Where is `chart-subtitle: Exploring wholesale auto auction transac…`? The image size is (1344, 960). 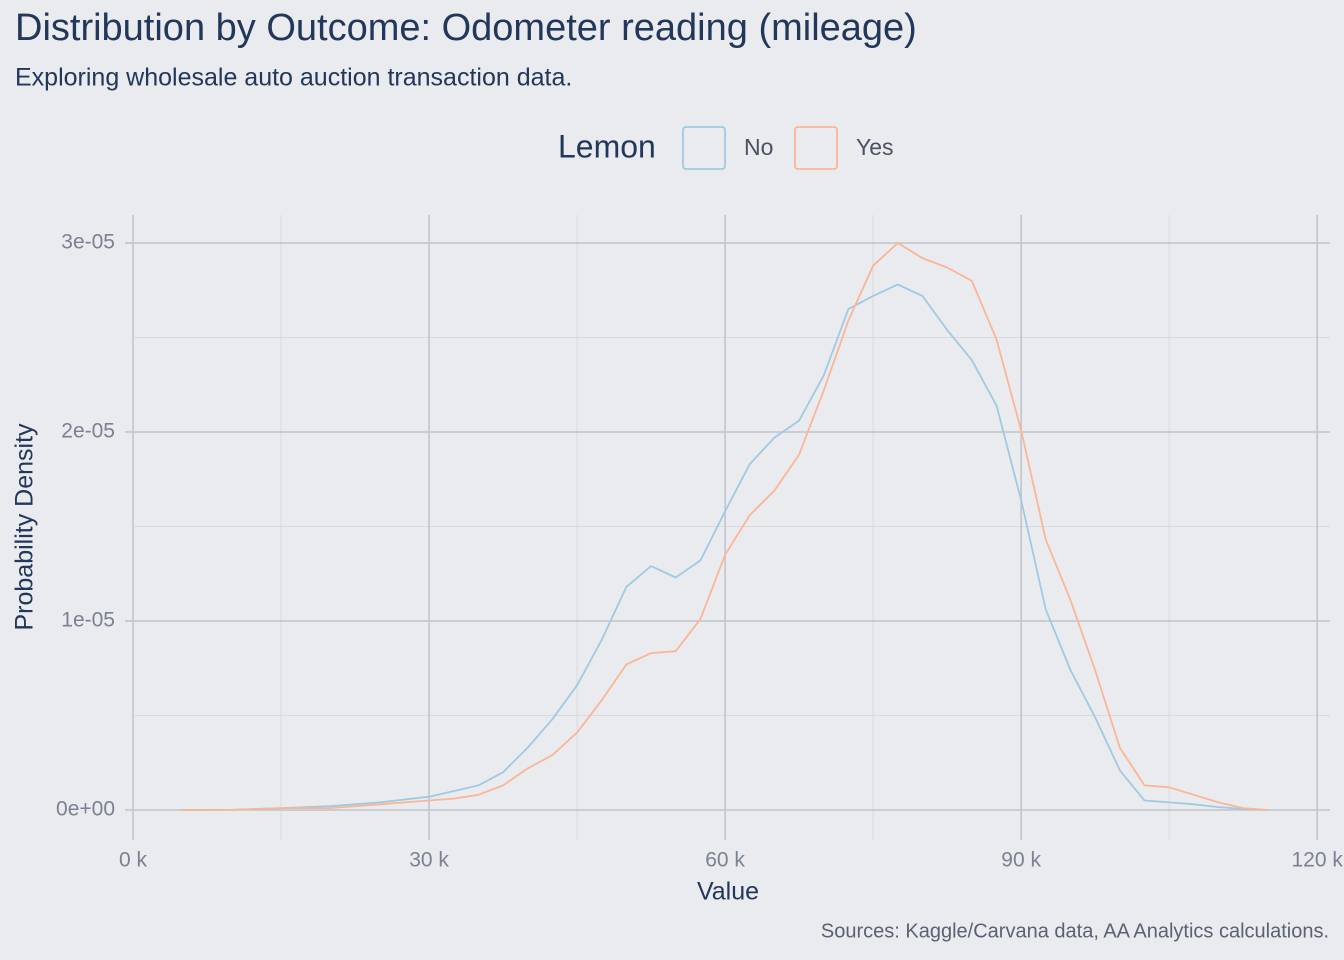
chart-subtitle: Exploring wholesale auto auction transac… is located at coordinates (293, 78).